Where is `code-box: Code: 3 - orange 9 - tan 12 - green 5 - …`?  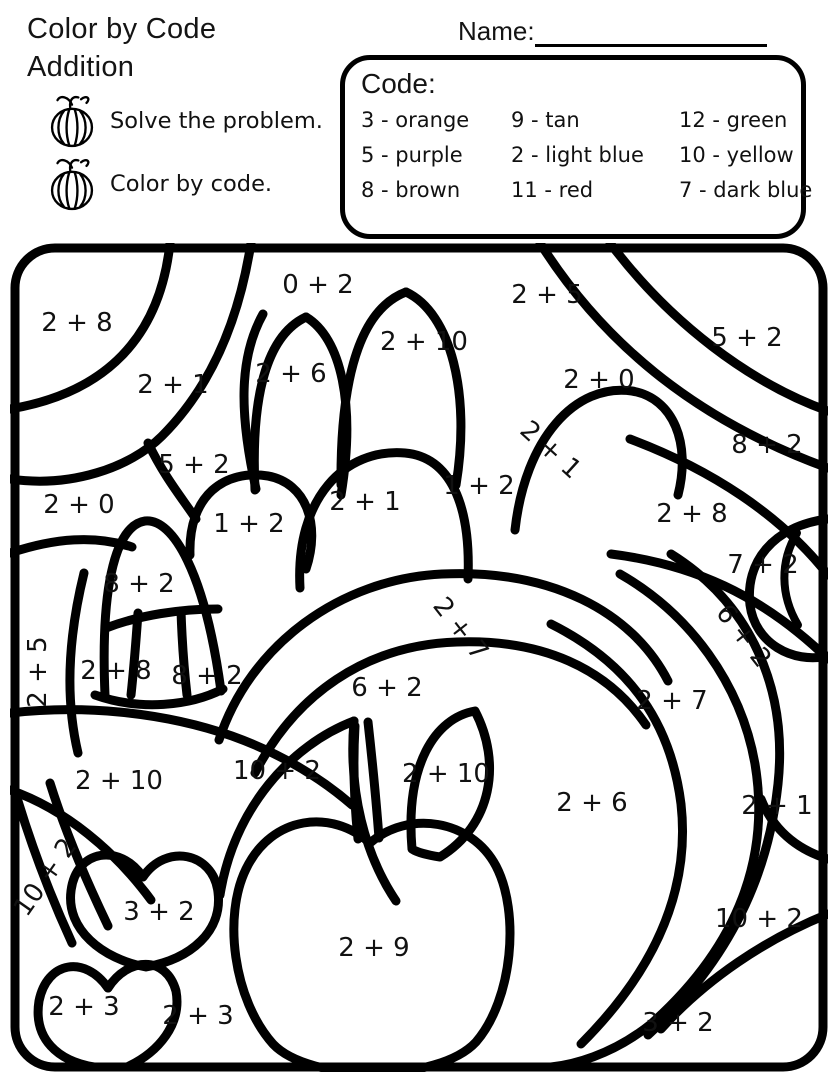 code-box: Code: 3 - orange 9 - tan 12 - green 5 - … is located at coordinates (576, 147).